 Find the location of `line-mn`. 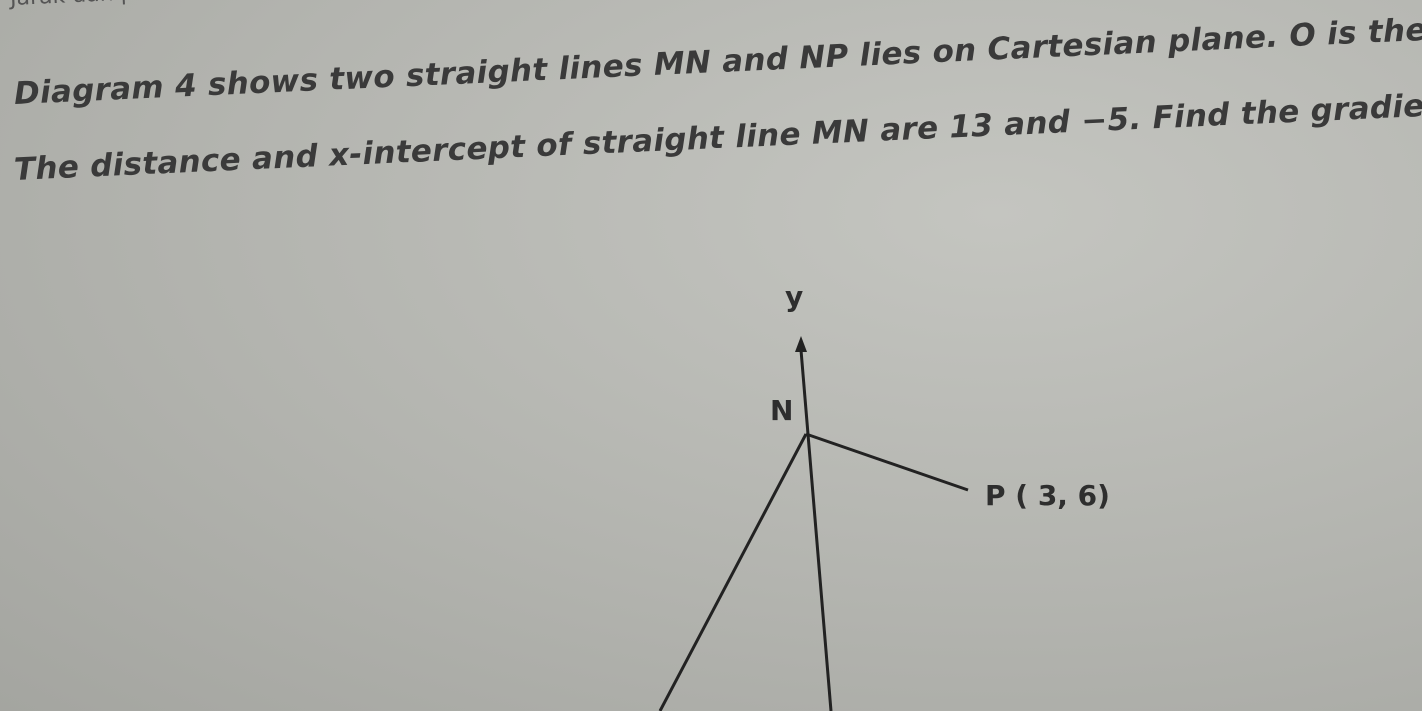

line-mn is located at coordinates (733, 572).